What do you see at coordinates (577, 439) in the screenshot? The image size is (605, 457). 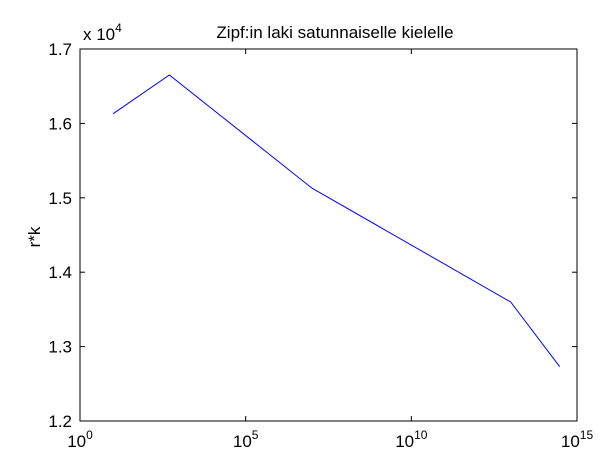 I see `x-tick-label-3: 10¹⁵` at bounding box center [577, 439].